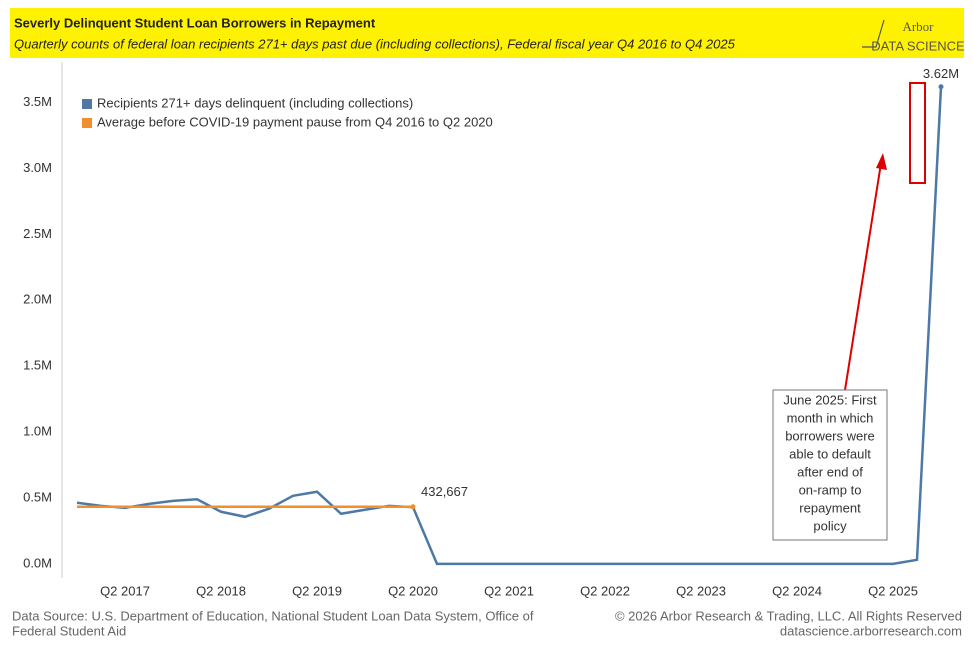 The width and height of the screenshot is (974, 649). What do you see at coordinates (830, 507) in the screenshot?
I see `annotation-text: repayment` at bounding box center [830, 507].